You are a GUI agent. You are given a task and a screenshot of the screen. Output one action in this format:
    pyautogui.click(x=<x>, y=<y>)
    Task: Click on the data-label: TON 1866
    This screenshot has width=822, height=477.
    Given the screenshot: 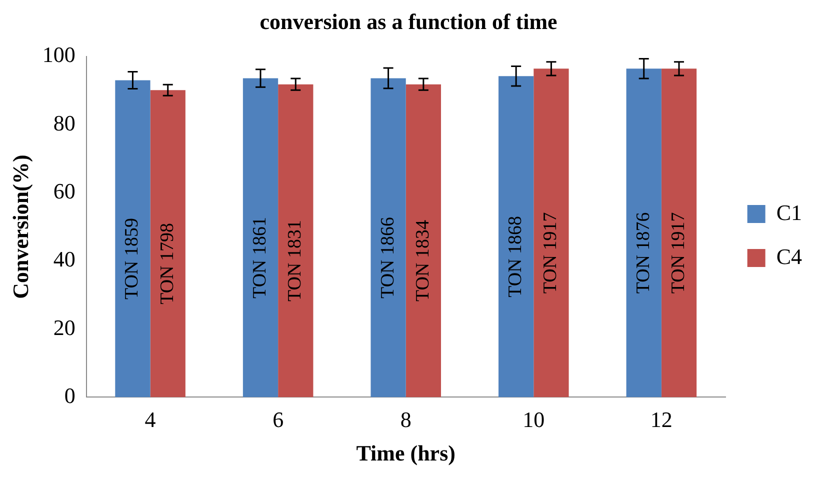 What is the action you would take?
    pyautogui.click(x=387, y=257)
    